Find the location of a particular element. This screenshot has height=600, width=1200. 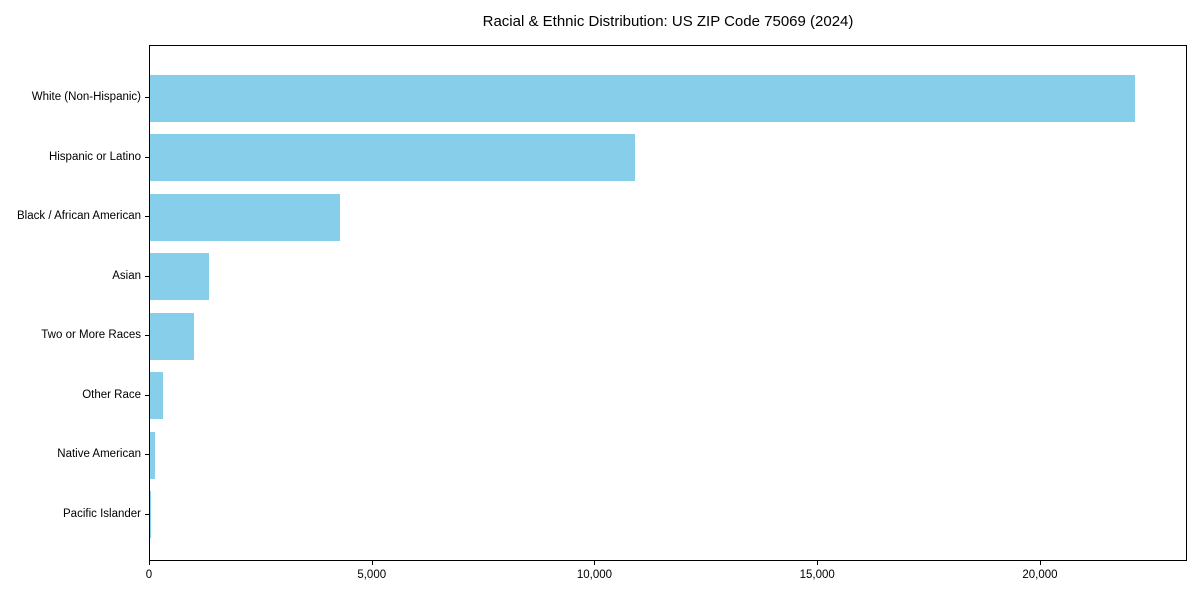

x-tick-label: 0 is located at coordinates (149, 575).